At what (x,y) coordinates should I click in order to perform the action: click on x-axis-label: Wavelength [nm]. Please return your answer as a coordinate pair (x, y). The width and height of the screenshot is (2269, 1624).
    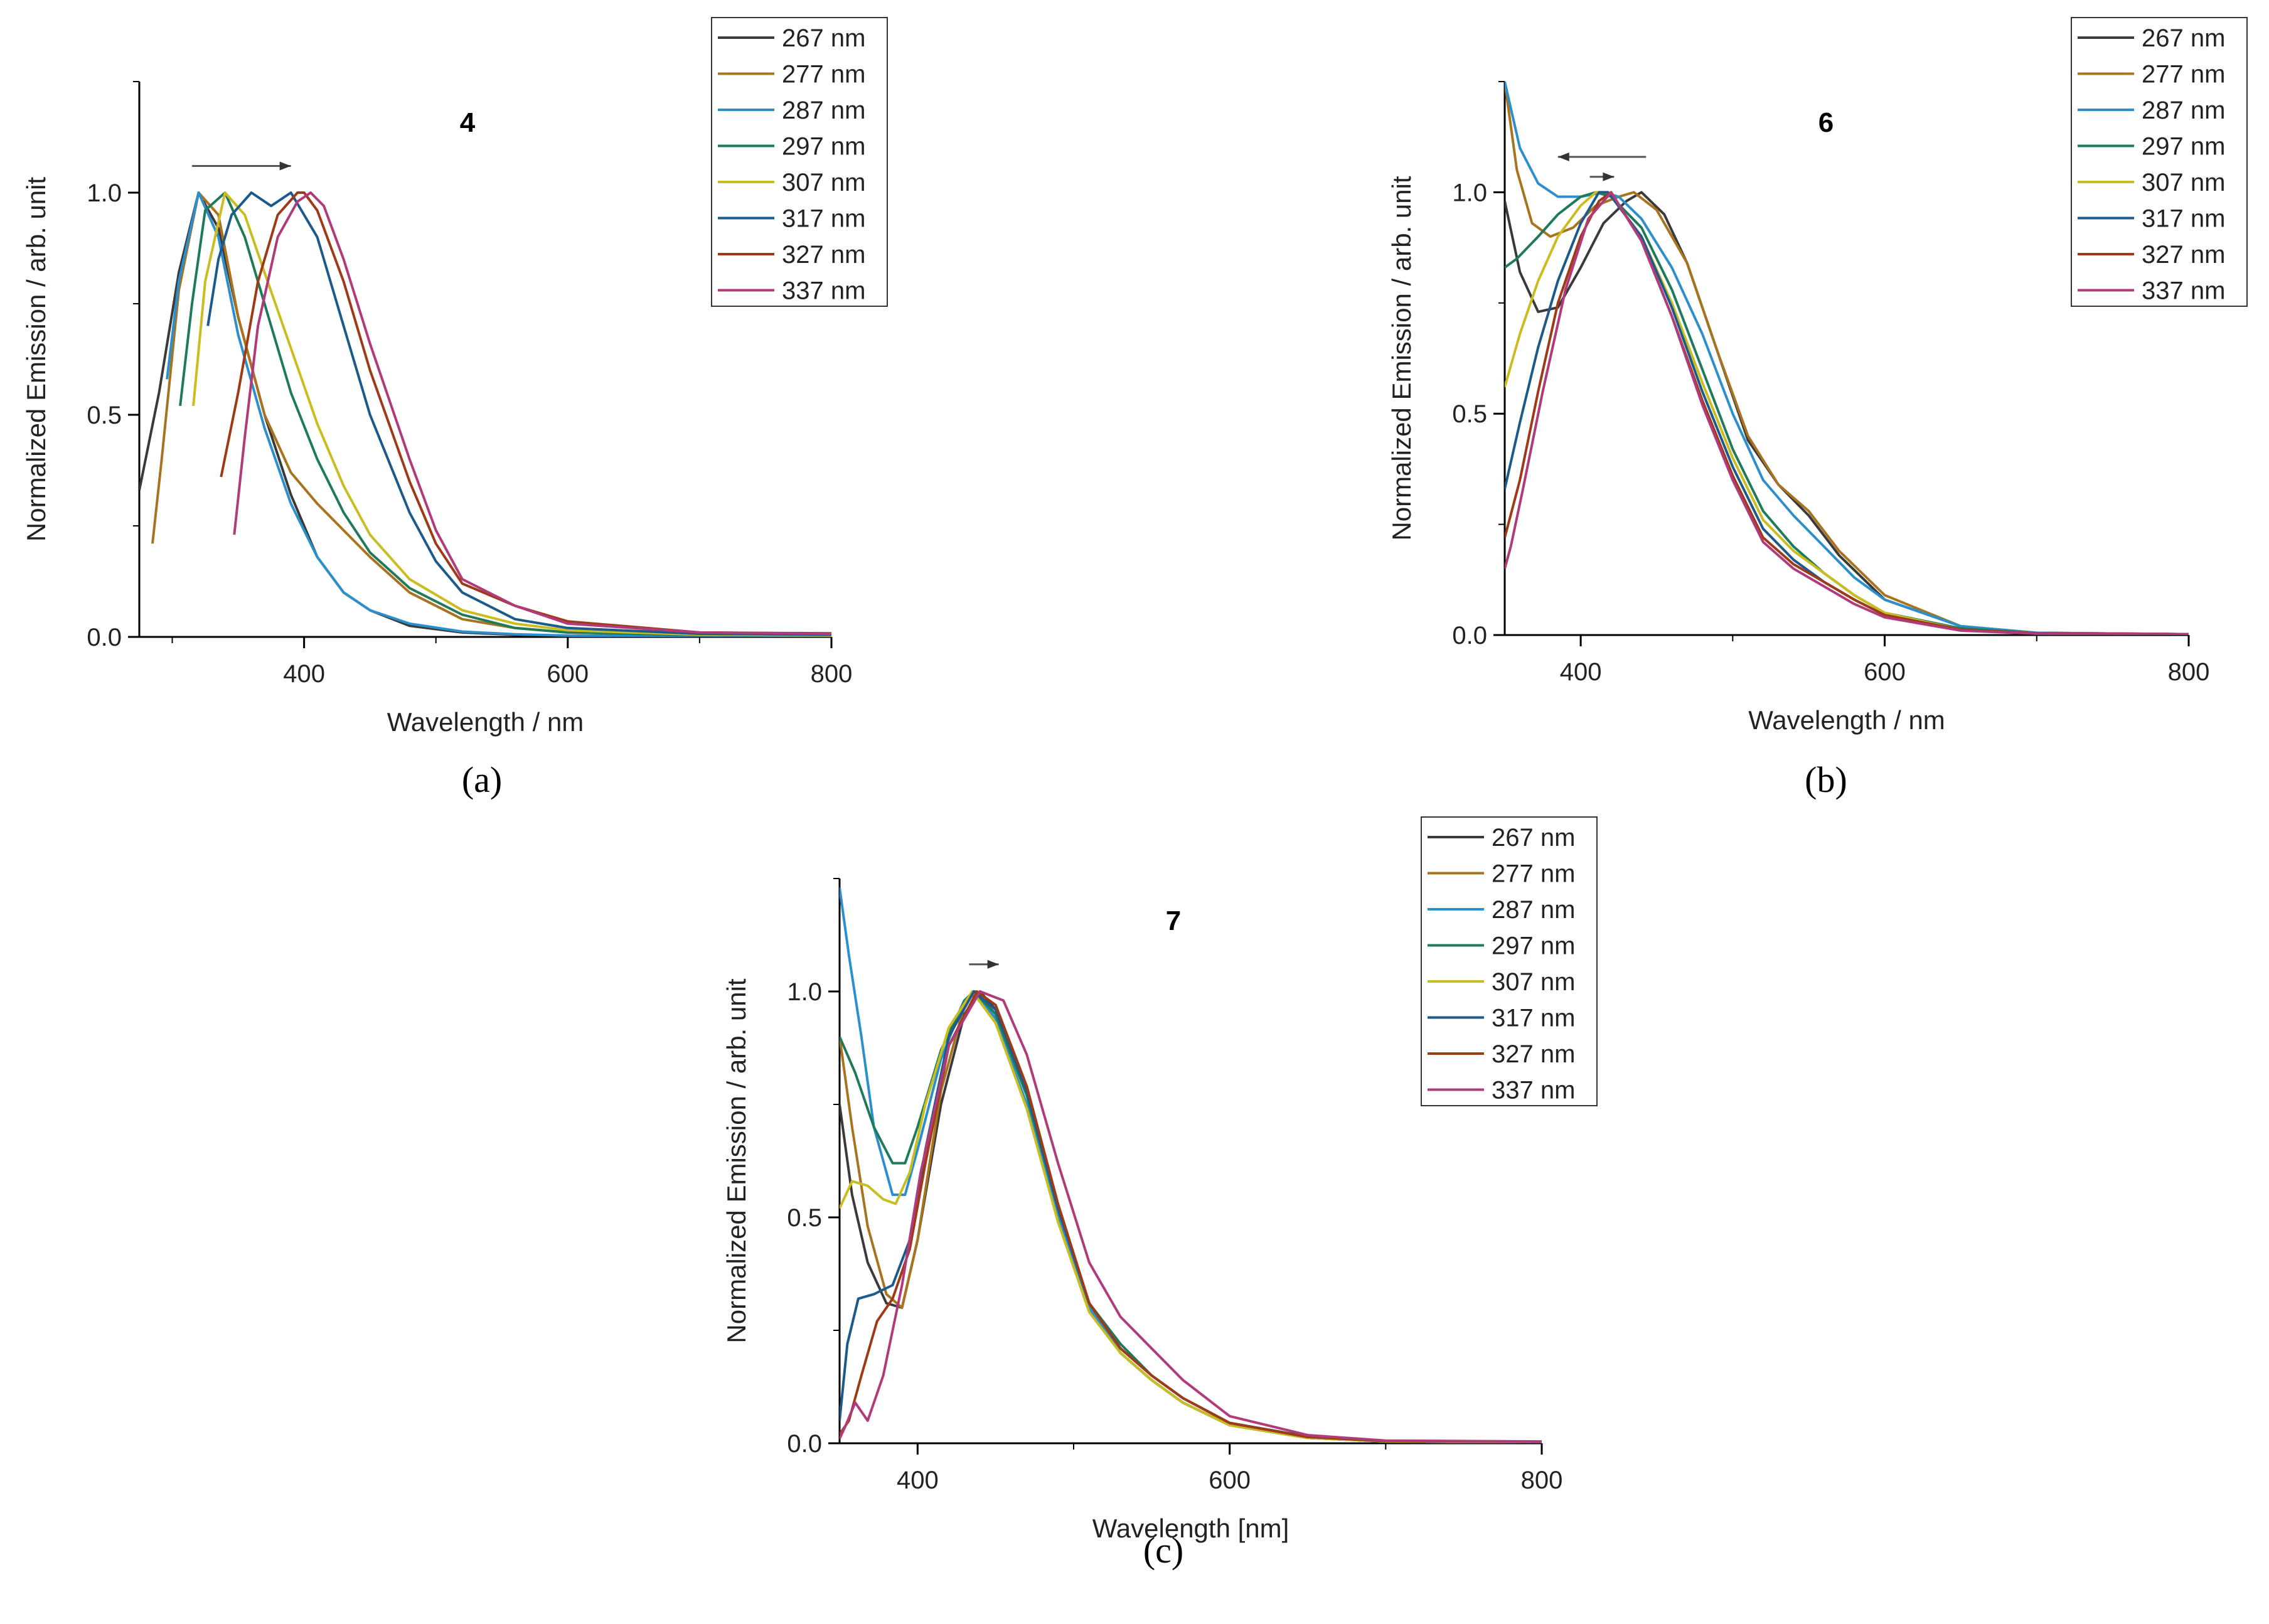
    Looking at the image, I should click on (1190, 1528).